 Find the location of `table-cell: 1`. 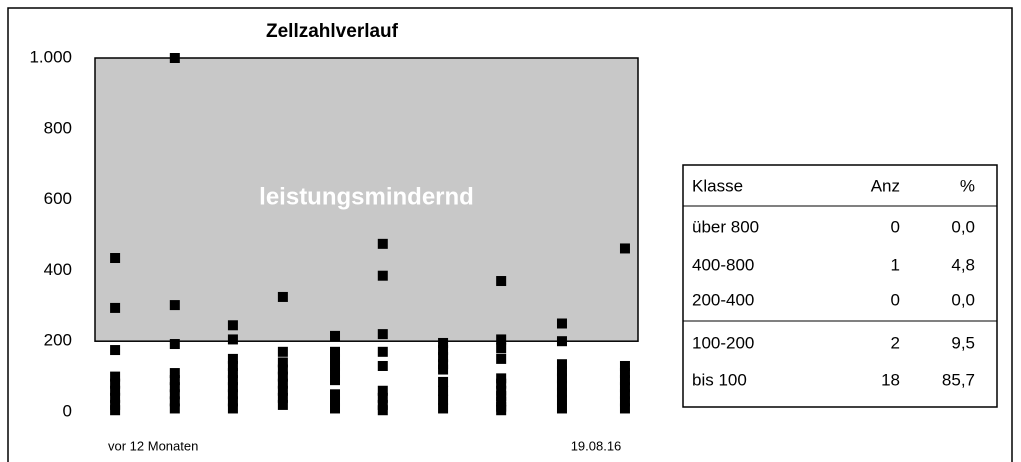

table-cell: 1 is located at coordinates (895, 264).